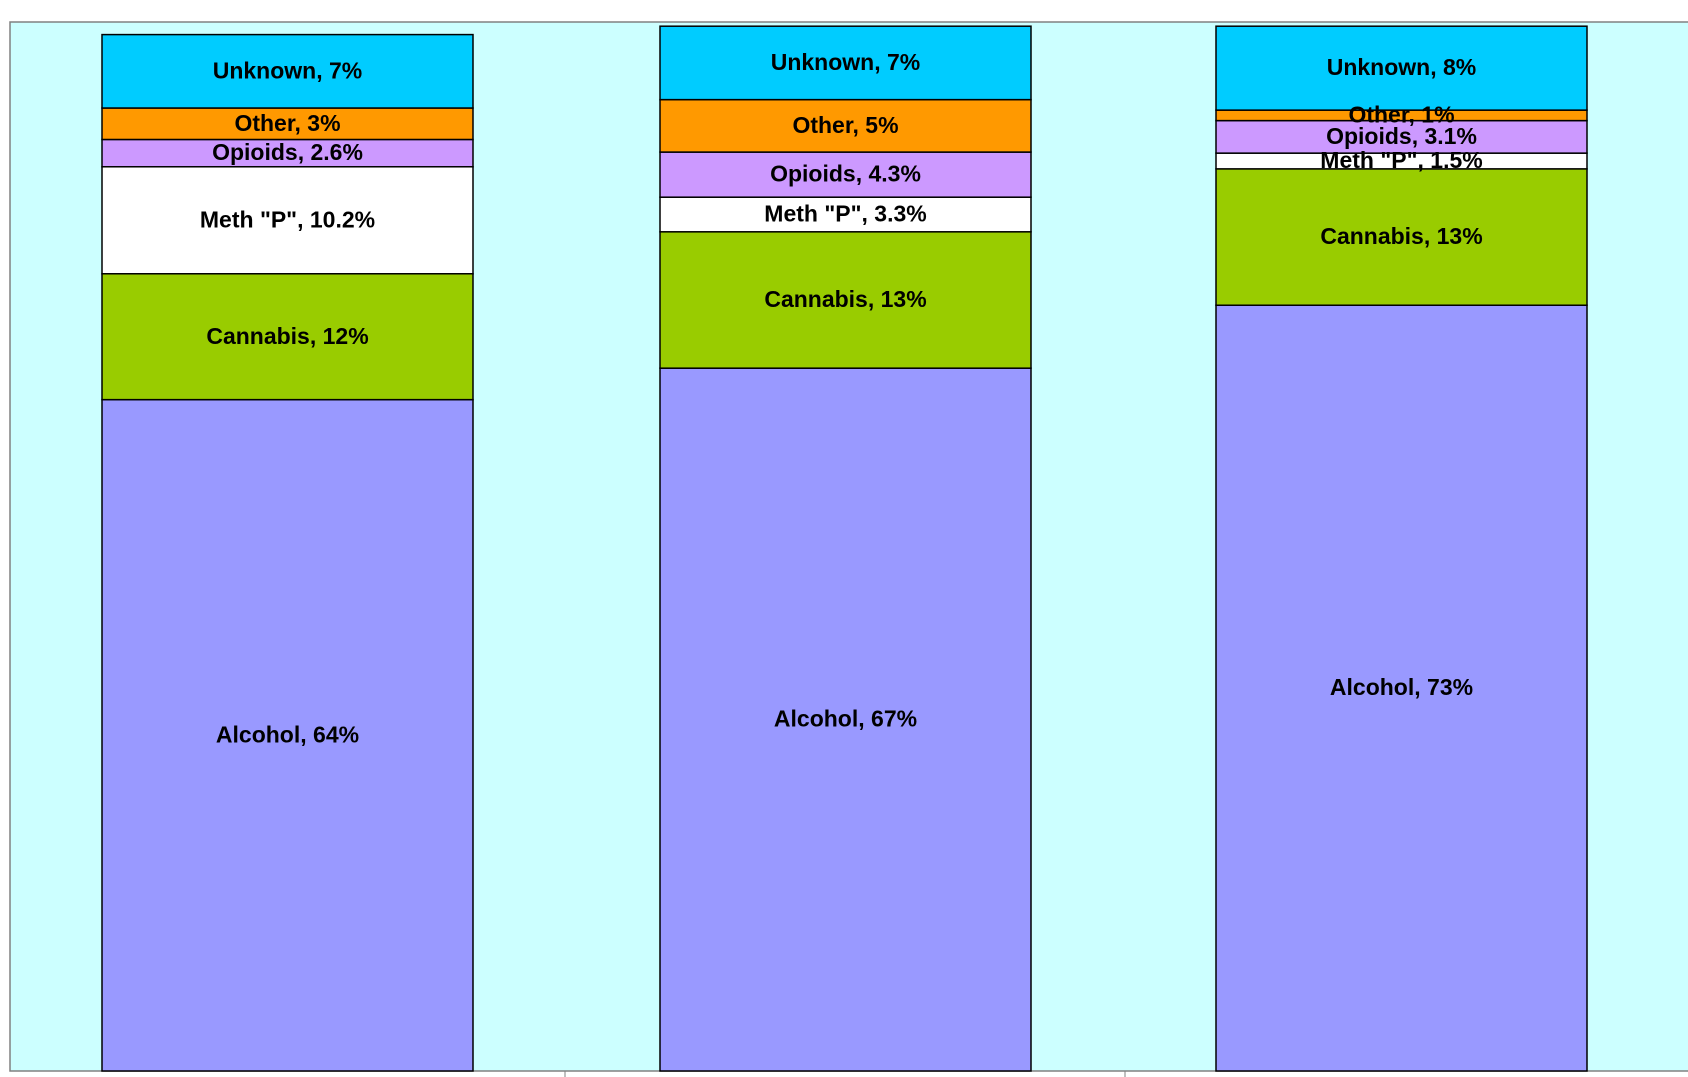 The image size is (1688, 1077). I want to click on data-label: Meth "P", 3.3%, so click(845, 214).